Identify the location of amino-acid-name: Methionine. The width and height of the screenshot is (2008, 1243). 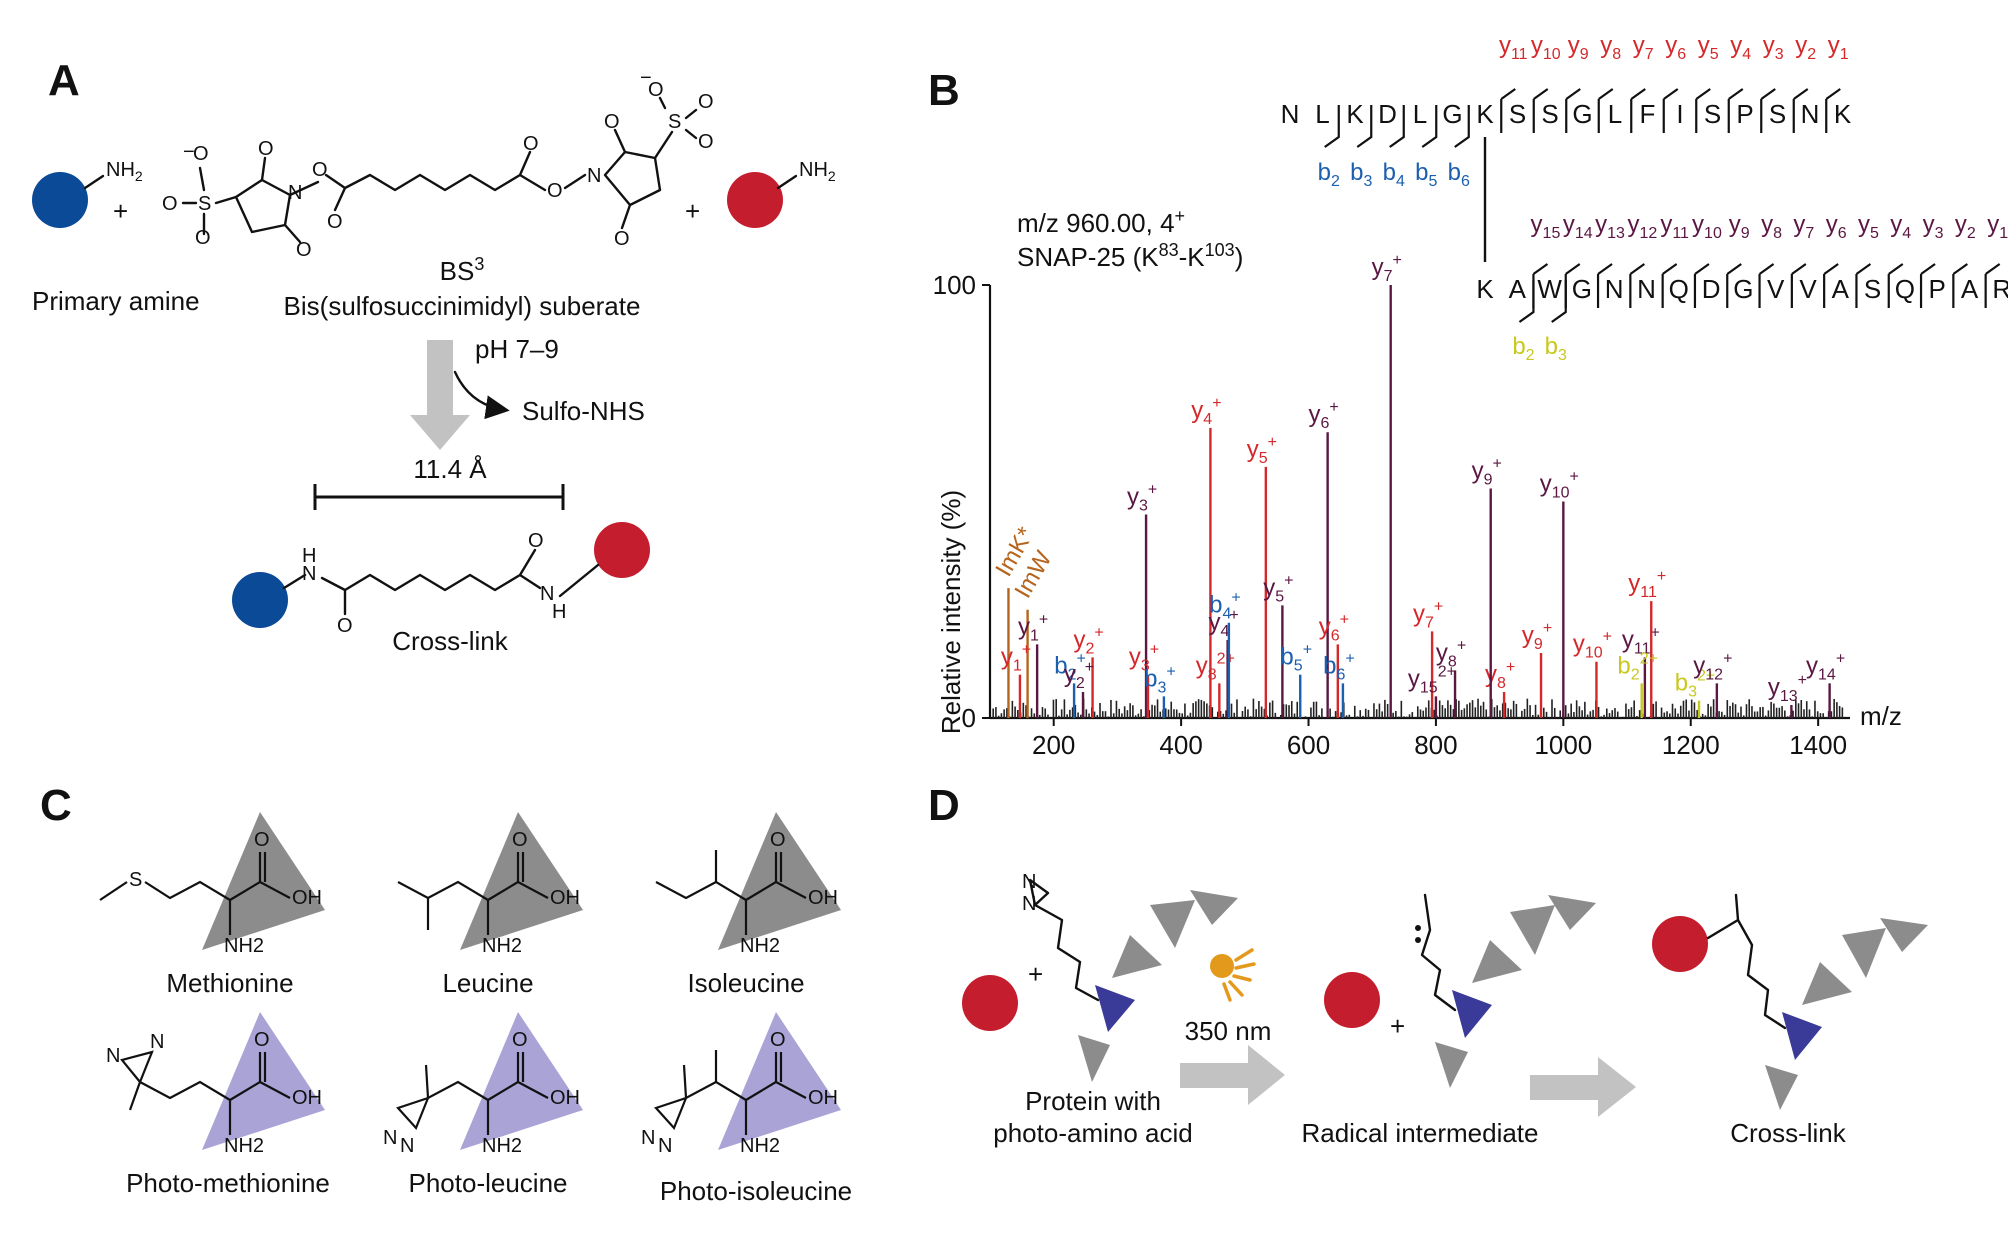
(229, 983).